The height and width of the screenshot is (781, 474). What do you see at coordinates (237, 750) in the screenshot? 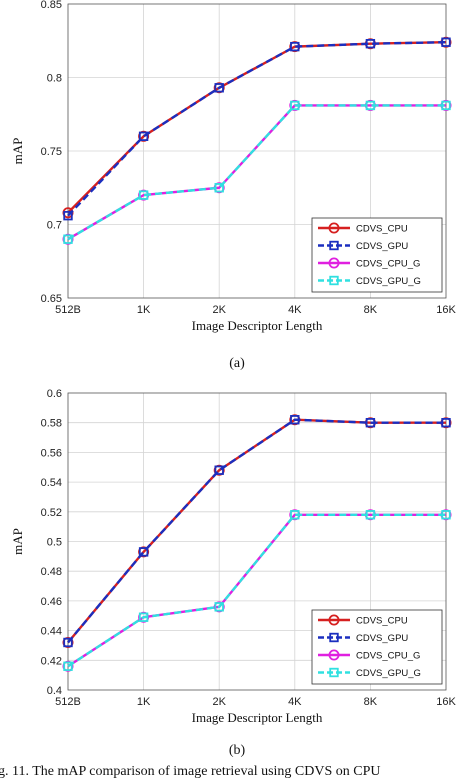
I see `subcaption: (b)` at bounding box center [237, 750].